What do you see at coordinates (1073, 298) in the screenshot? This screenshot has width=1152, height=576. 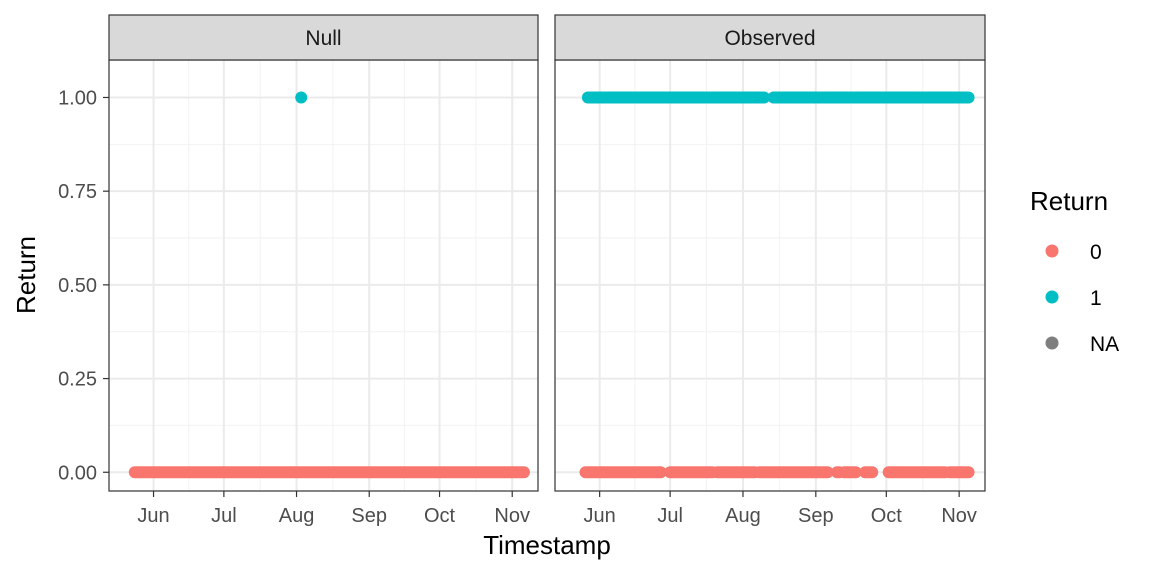 I see `legend-entry: 1` at bounding box center [1073, 298].